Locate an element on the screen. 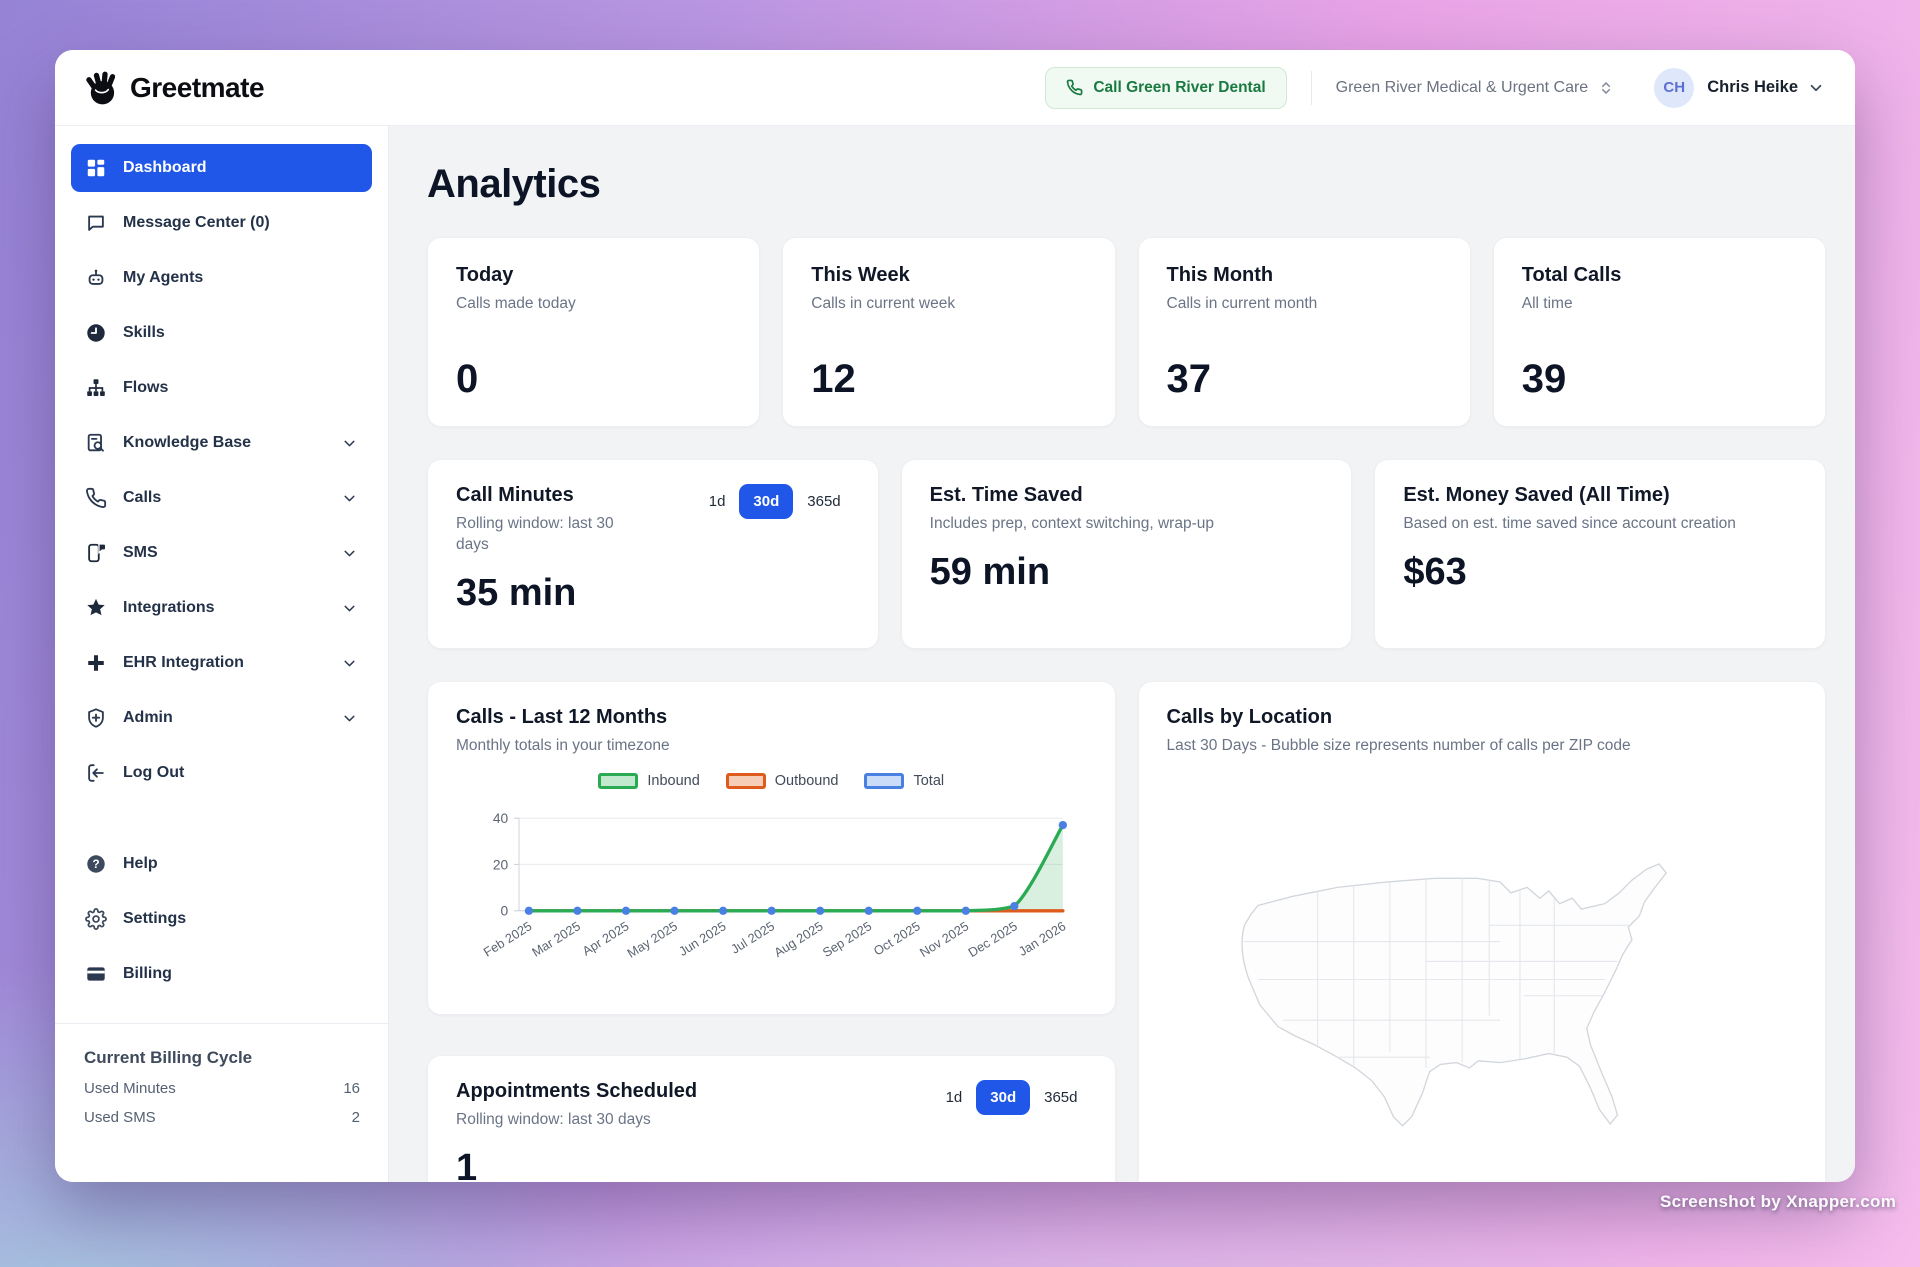  header-divider is located at coordinates (1311, 87).